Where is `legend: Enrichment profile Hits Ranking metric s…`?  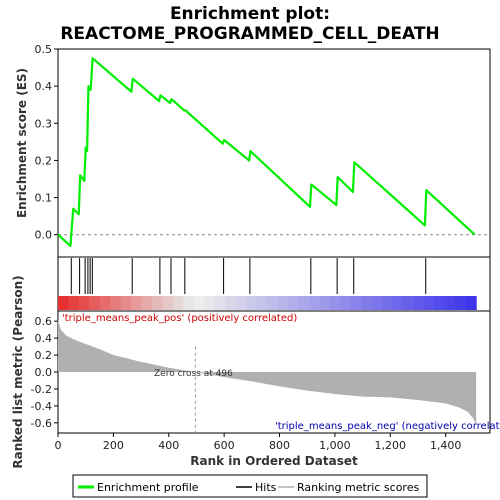
legend: Enrichment profile Hits Ranking metric s… is located at coordinates (250, 486).